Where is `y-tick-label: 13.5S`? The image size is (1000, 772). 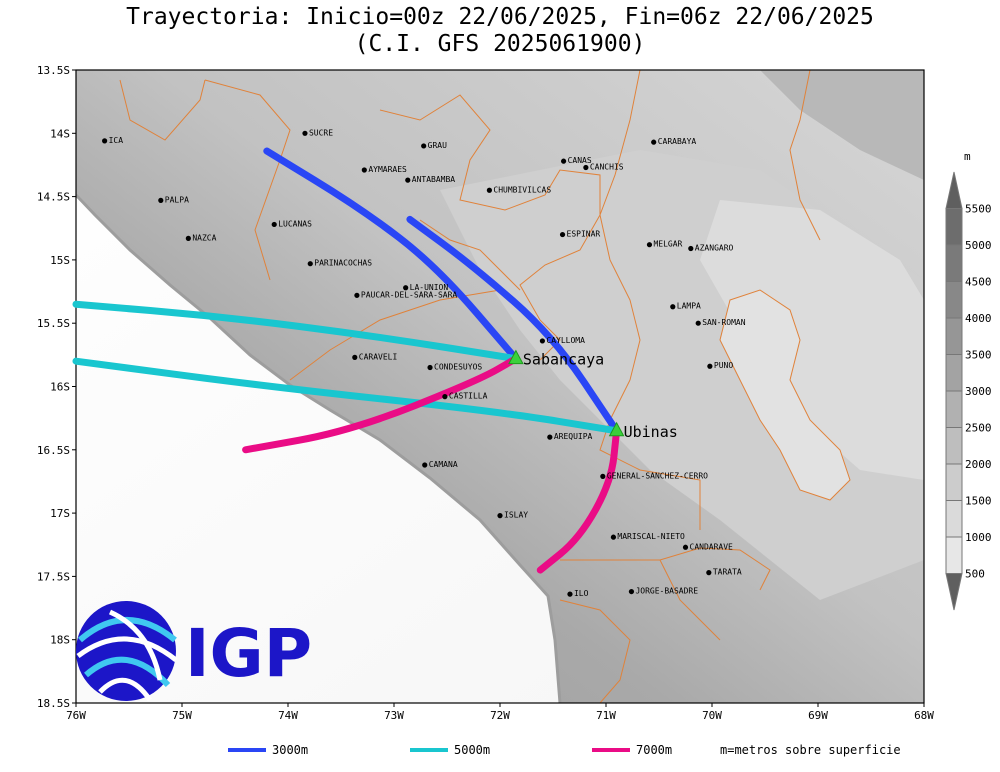 y-tick-label: 13.5S is located at coordinates (53, 70).